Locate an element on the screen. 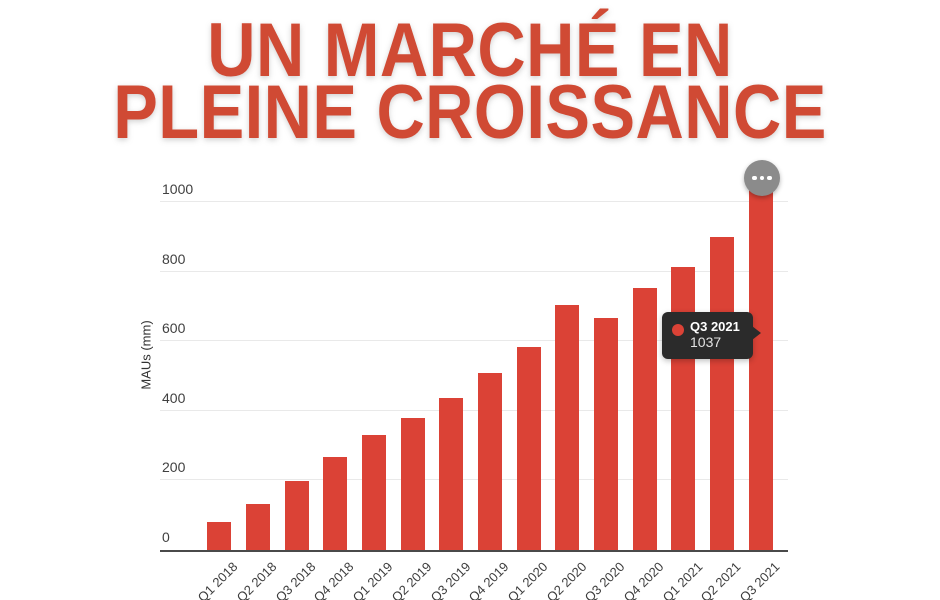 This screenshot has width=940, height=600. x-tick-slot: Q1 2019 is located at coordinates (373, 577).